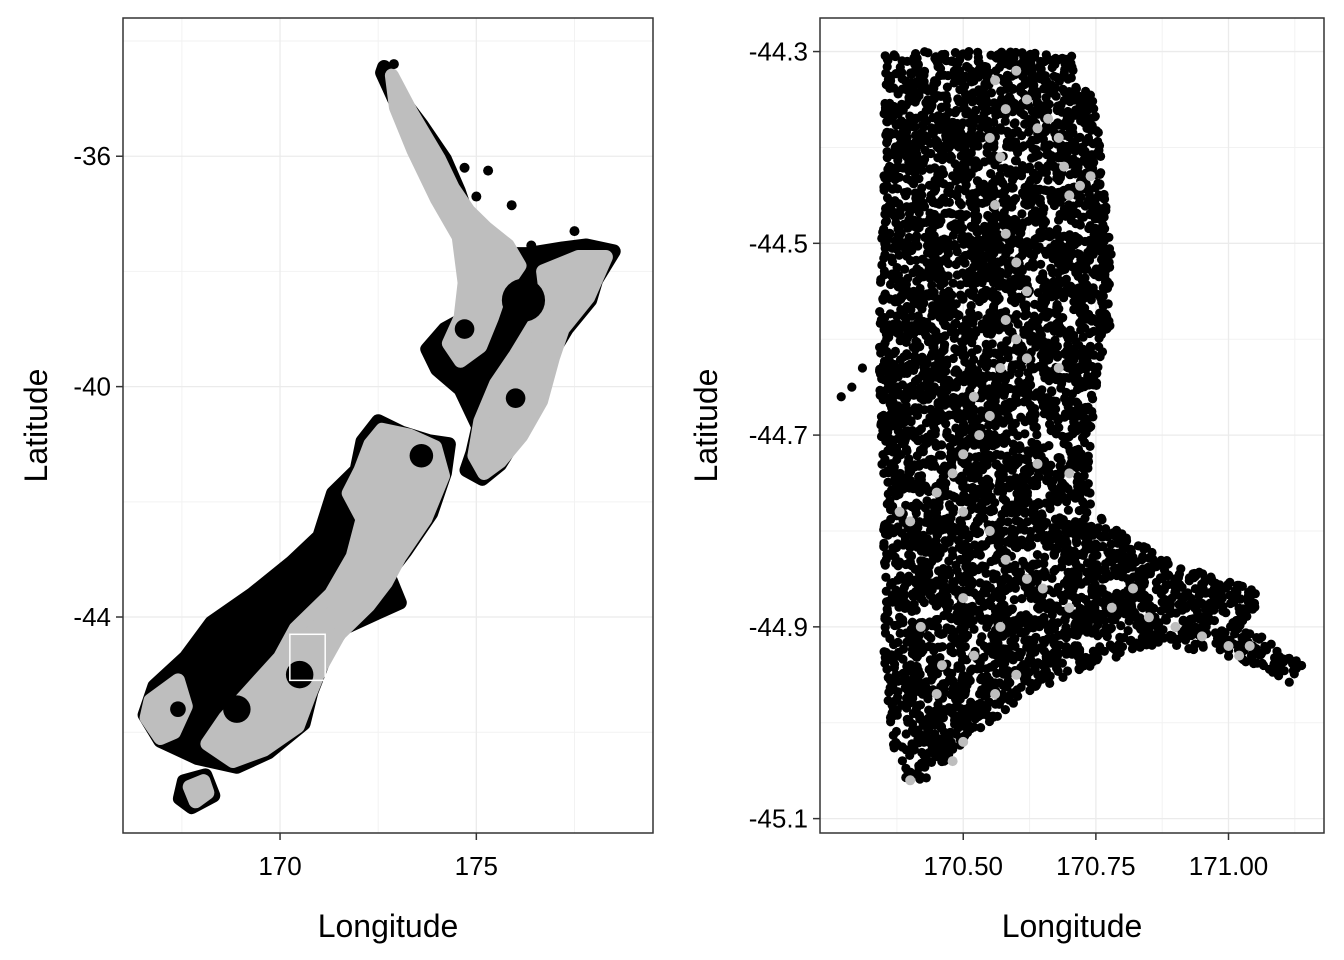 The width and height of the screenshot is (1344, 960). I want to click on y-axis-title: Latitude, so click(36, 426).